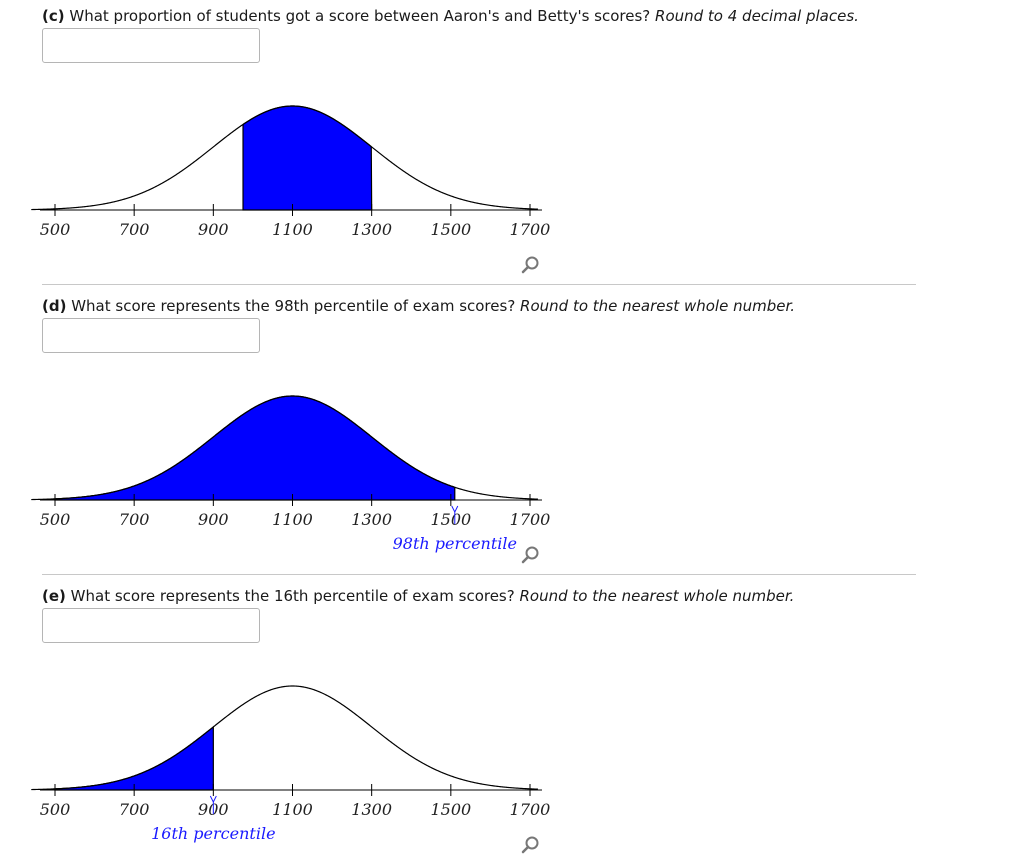 The height and width of the screenshot is (868, 1020). I want to click on question-e-instruction: Round to the nearest whole number., so click(657, 596).